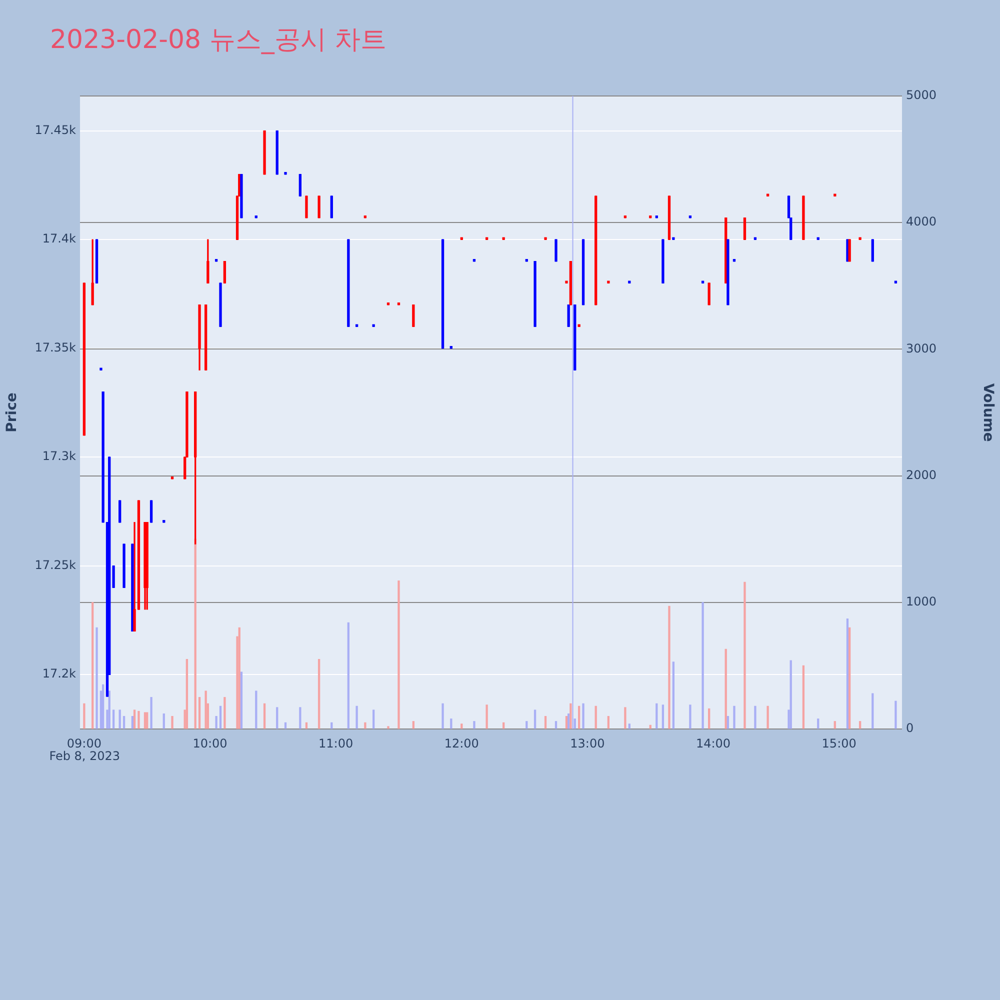 Image resolution: width=1000 pixels, height=1000 pixels. What do you see at coordinates (55, 347) in the screenshot?
I see `y-tick-label: 17.35k` at bounding box center [55, 347].